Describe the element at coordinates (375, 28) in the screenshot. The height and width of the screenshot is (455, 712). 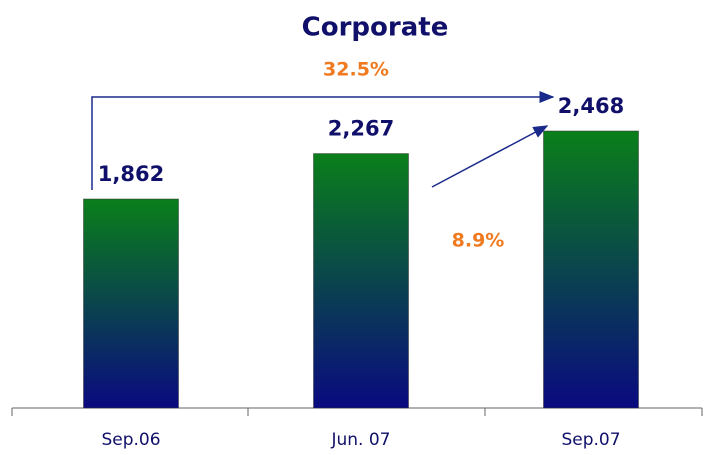
I see `chart-title: Corporate` at that location.